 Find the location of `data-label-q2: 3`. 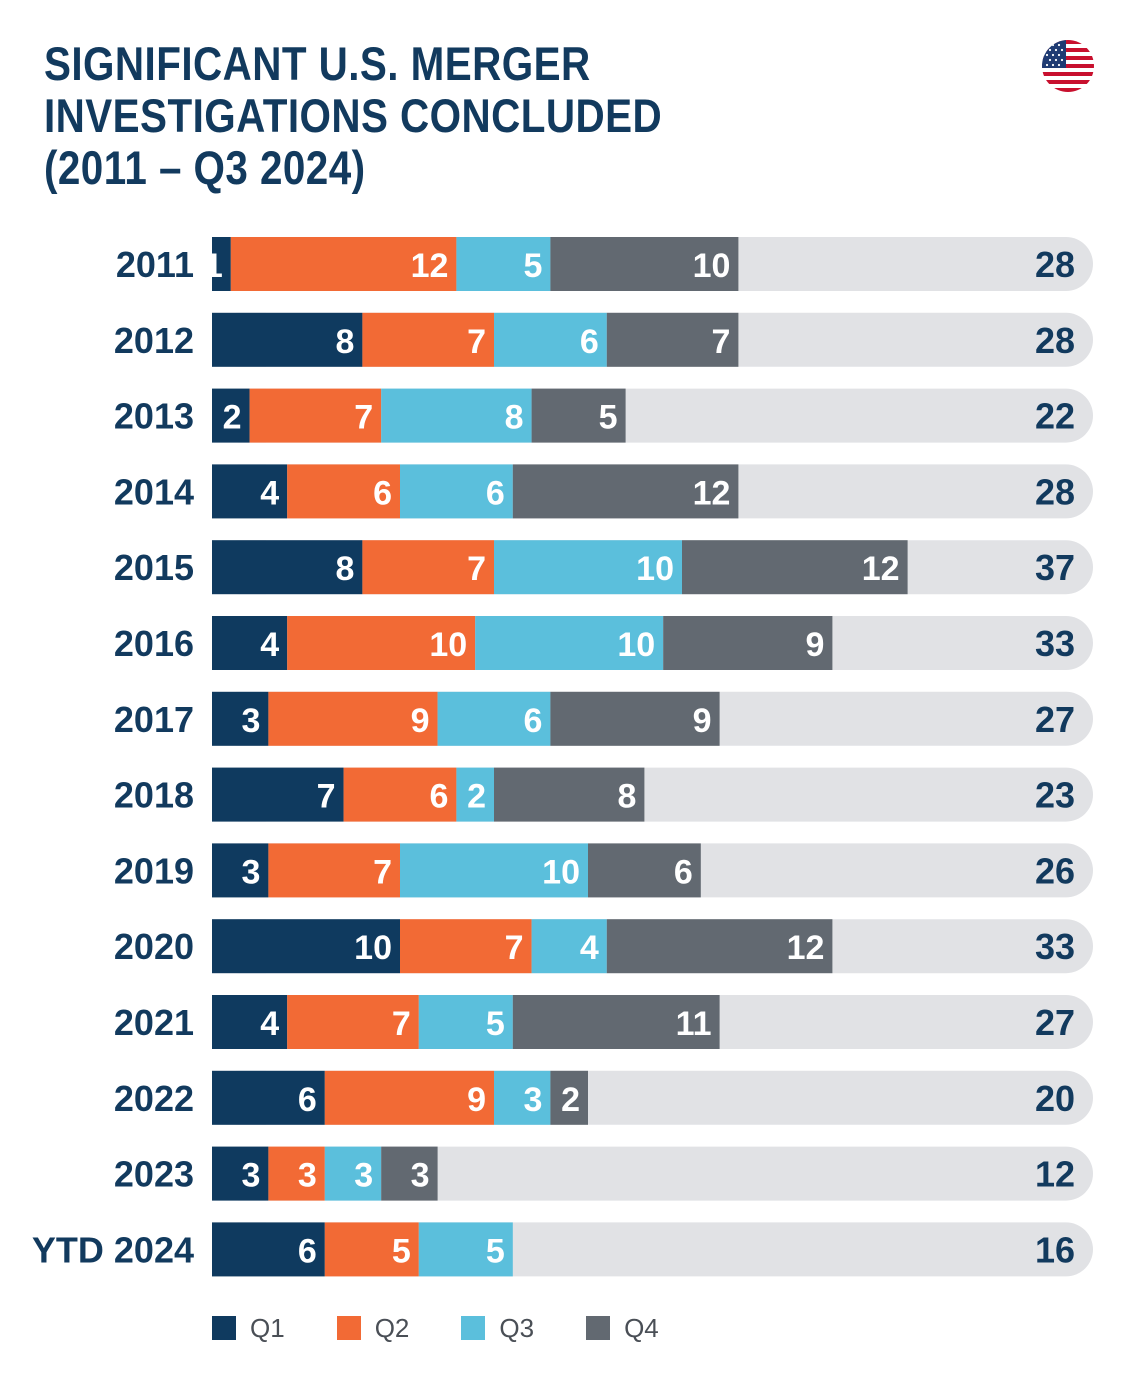

data-label-q2: 3 is located at coordinates (307, 1176).